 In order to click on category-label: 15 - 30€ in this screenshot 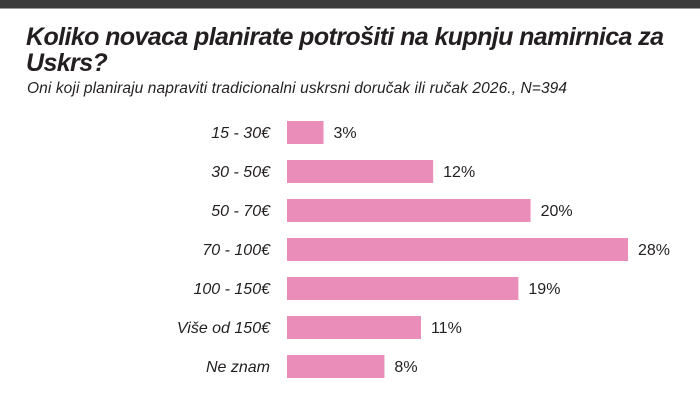, I will do `click(241, 133)`.